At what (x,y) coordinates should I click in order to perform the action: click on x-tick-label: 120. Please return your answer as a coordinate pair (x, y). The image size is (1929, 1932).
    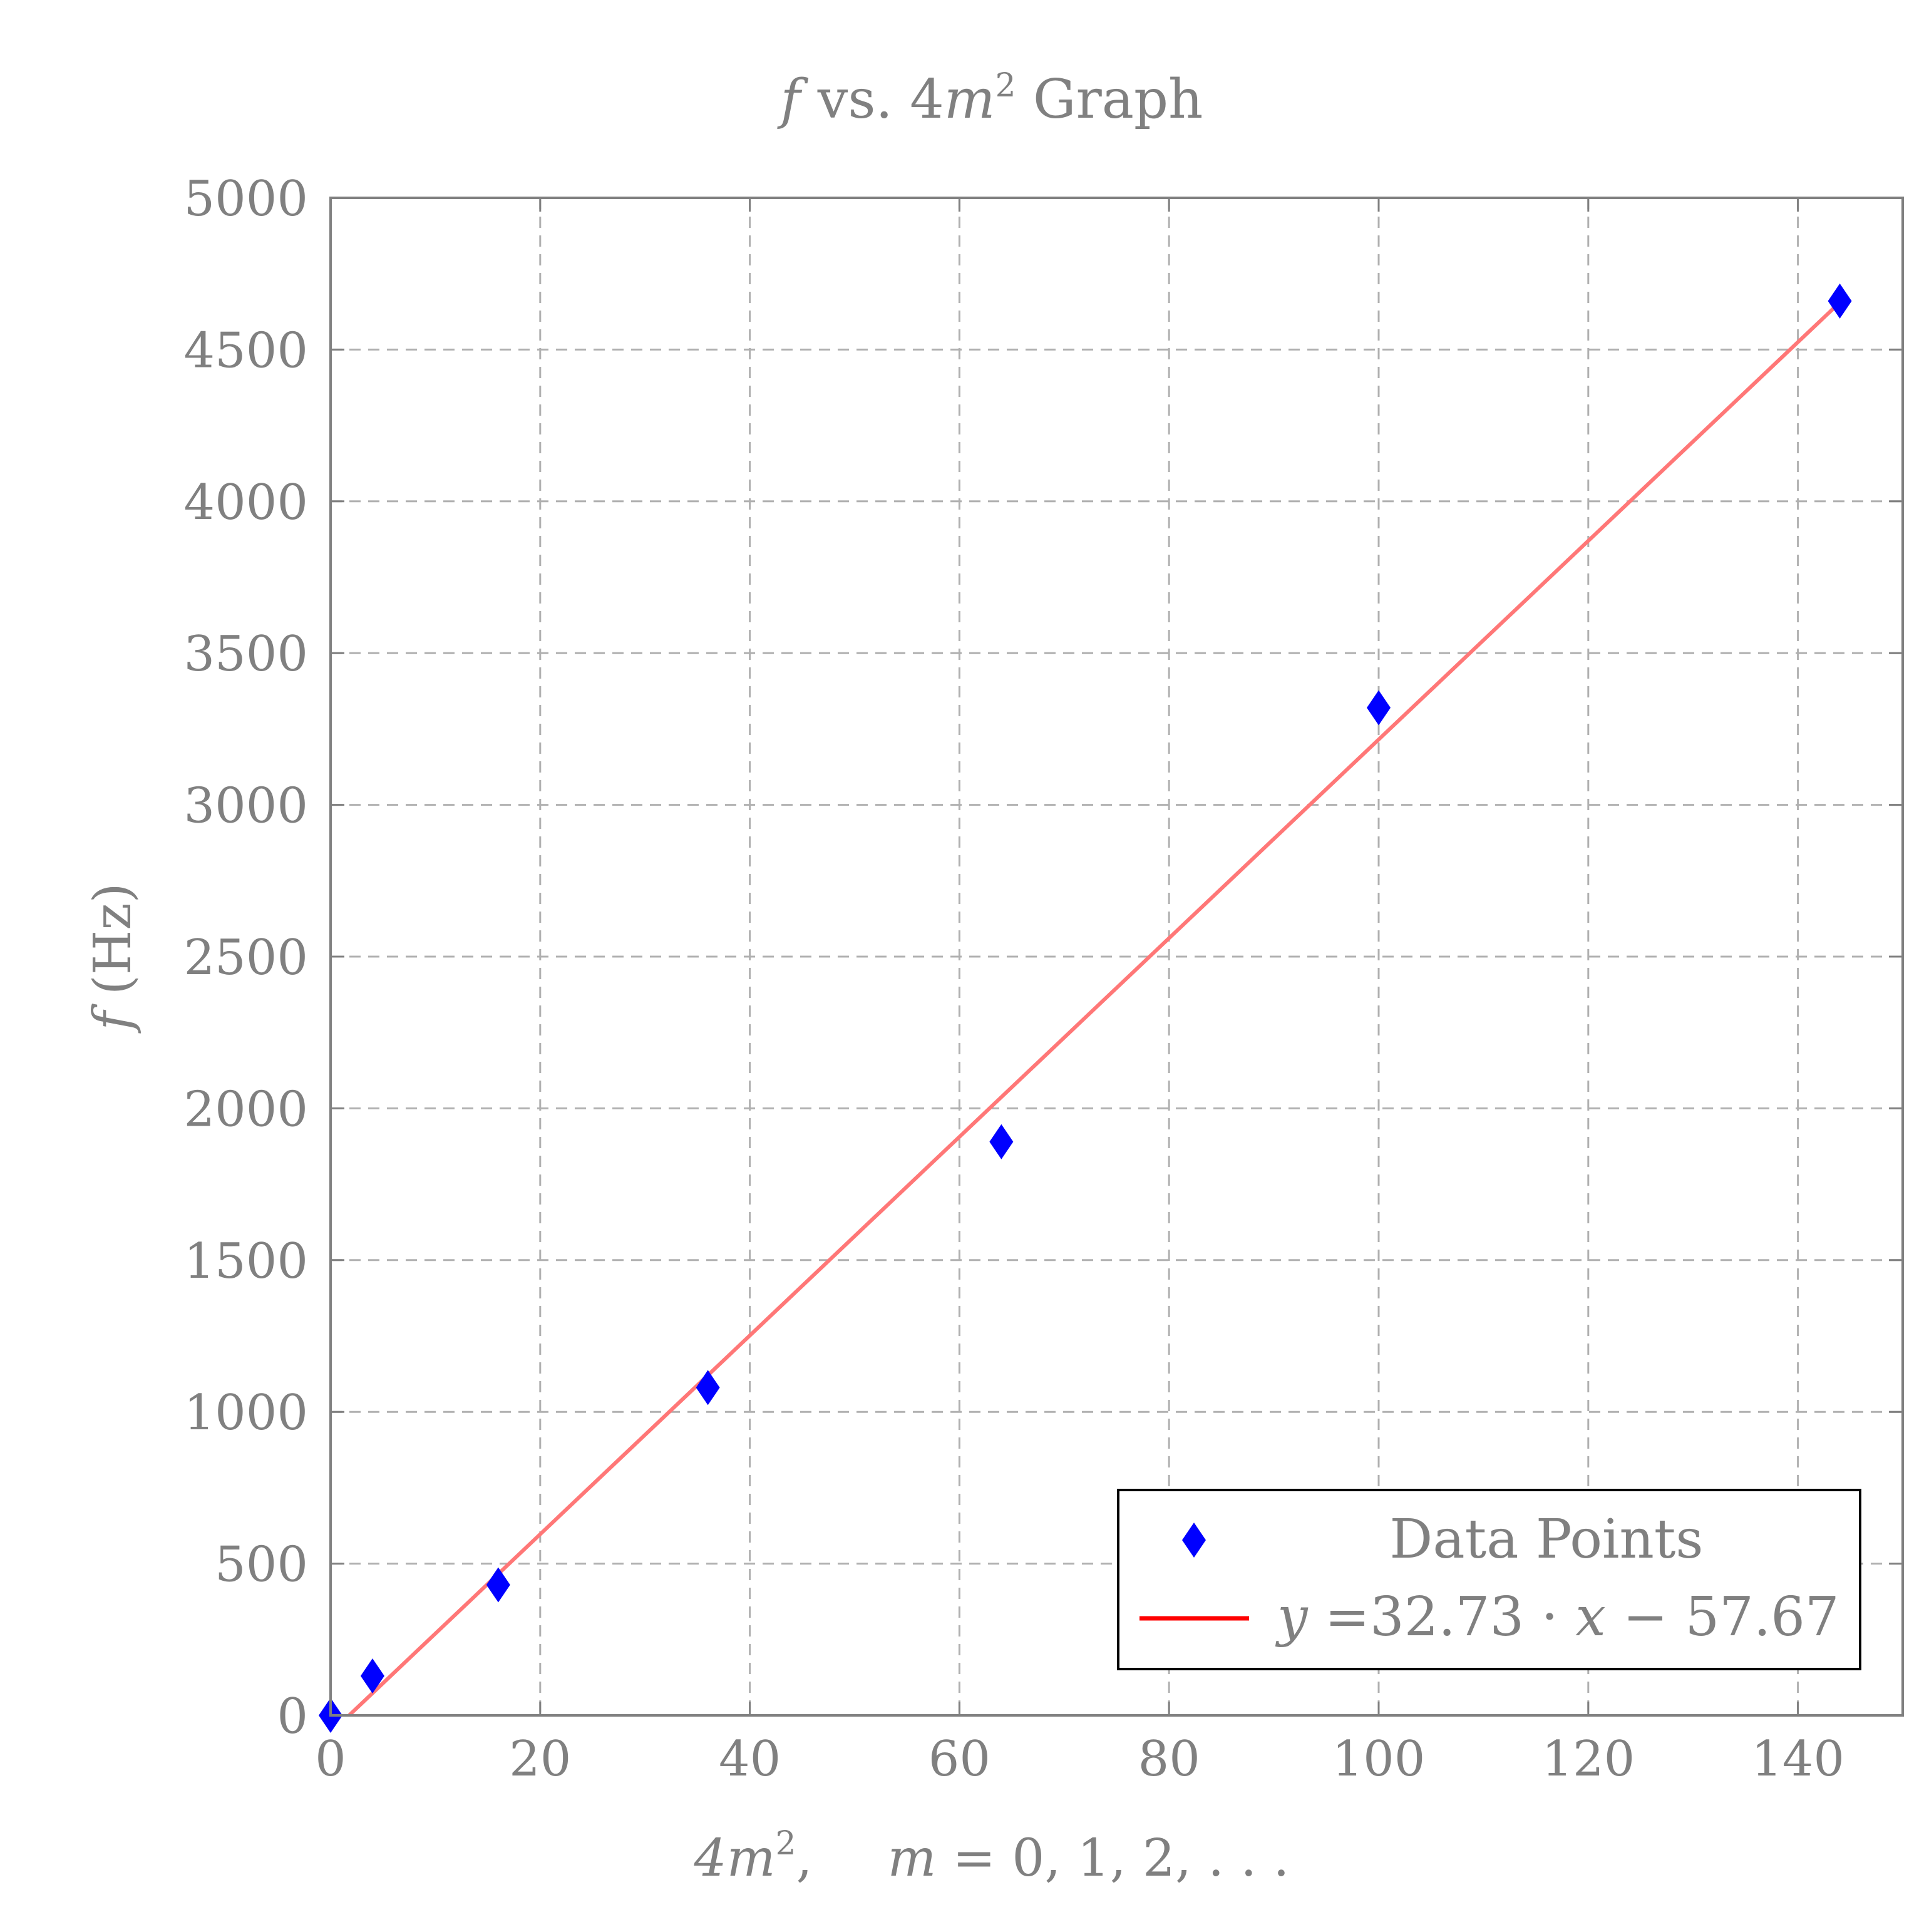
    Looking at the image, I should click on (1588, 1759).